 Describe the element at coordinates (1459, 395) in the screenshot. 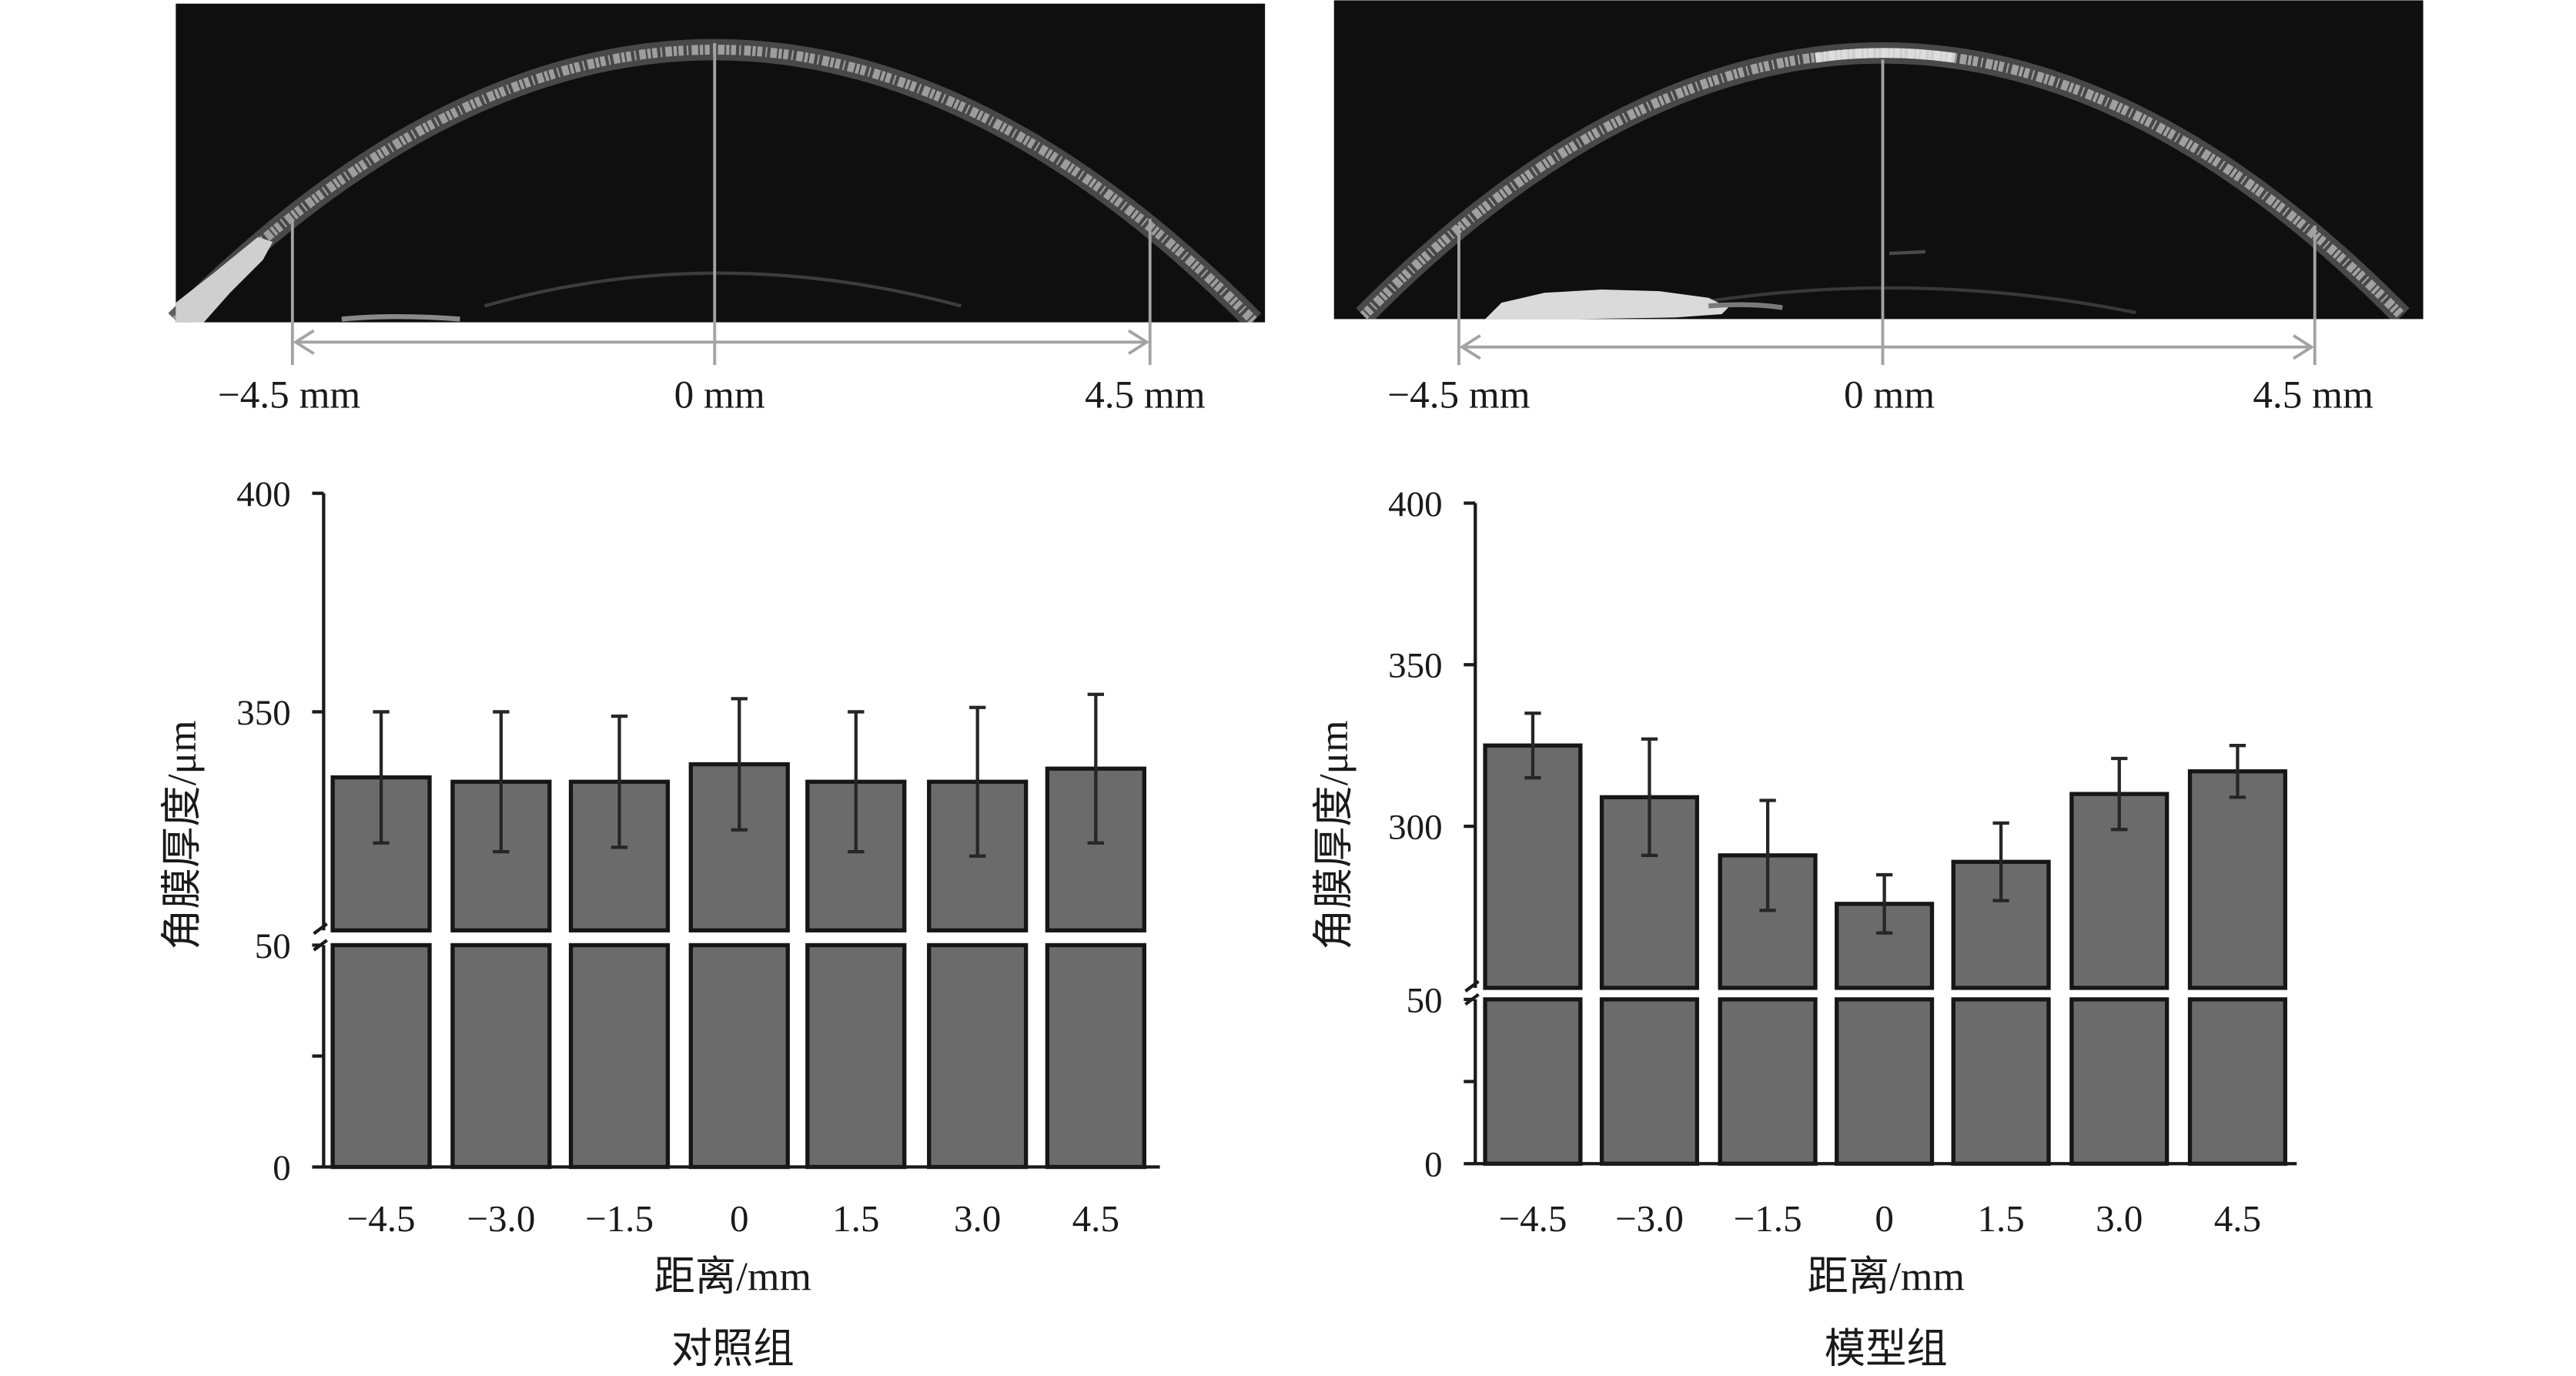

I see `scale-label-left: −4.5 mm` at that location.